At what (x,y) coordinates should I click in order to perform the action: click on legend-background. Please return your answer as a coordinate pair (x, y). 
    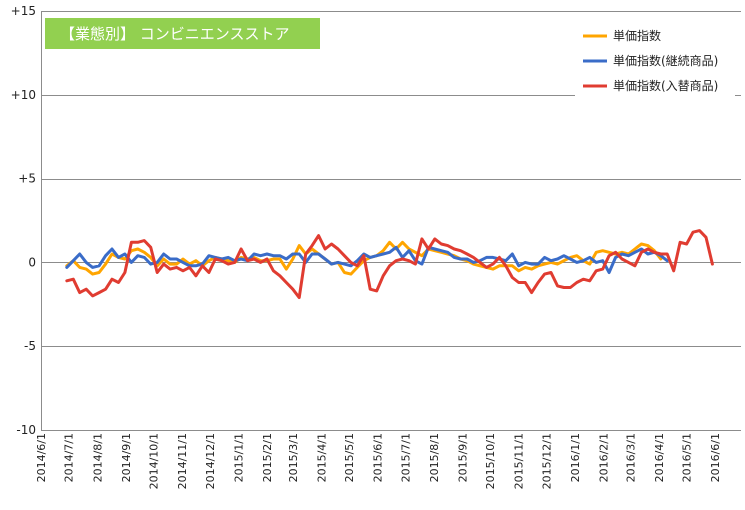
    Looking at the image, I should click on (655, 56).